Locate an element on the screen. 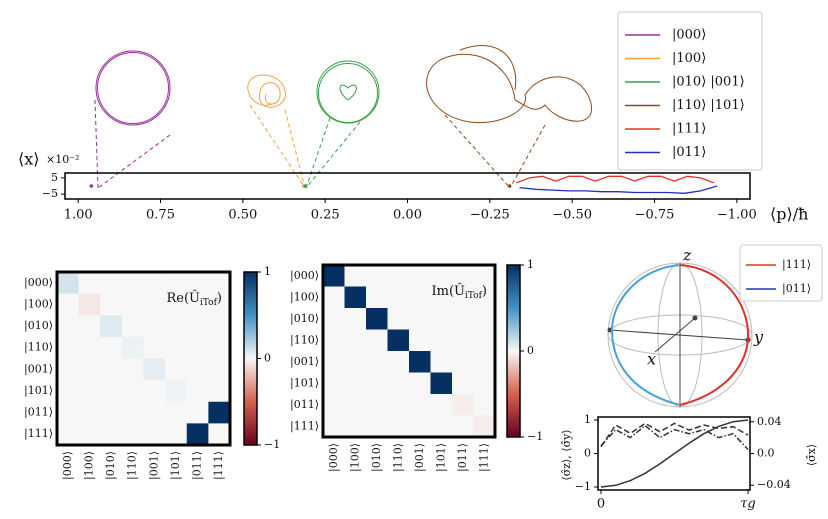  column-label: |011⟩ is located at coordinates (198, 465).